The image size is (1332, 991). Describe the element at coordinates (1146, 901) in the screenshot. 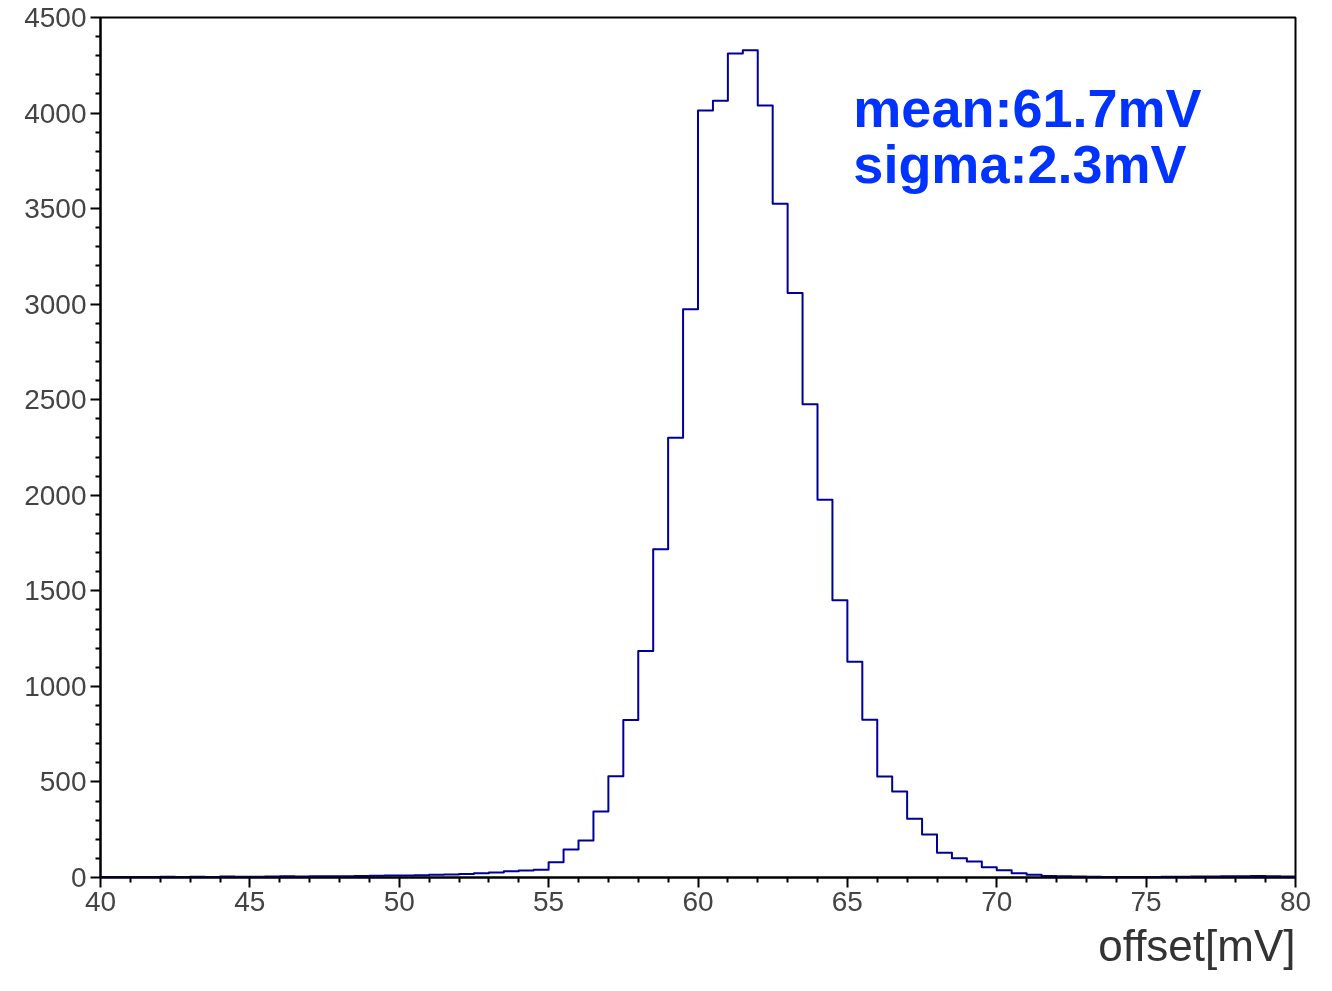

I see `x-tick-label: 75` at that location.